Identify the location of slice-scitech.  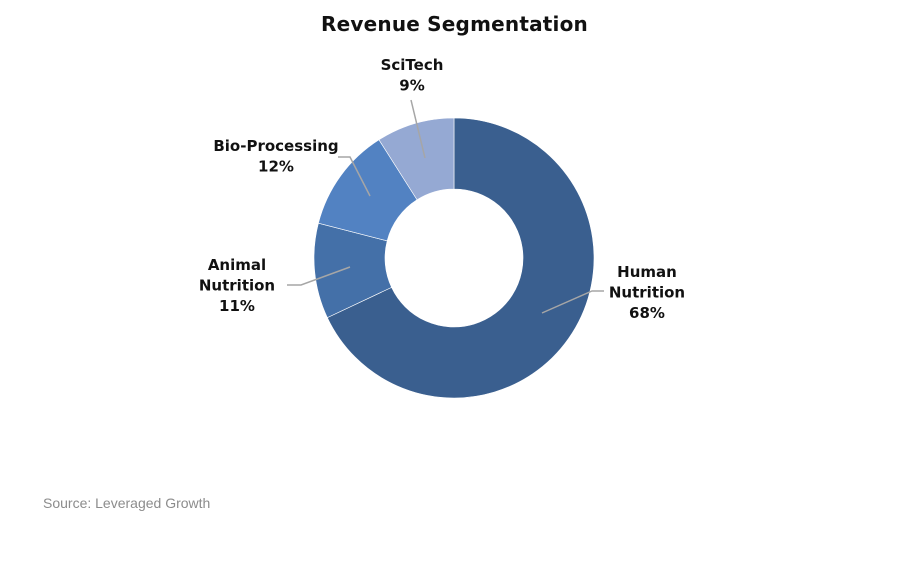
(416, 159).